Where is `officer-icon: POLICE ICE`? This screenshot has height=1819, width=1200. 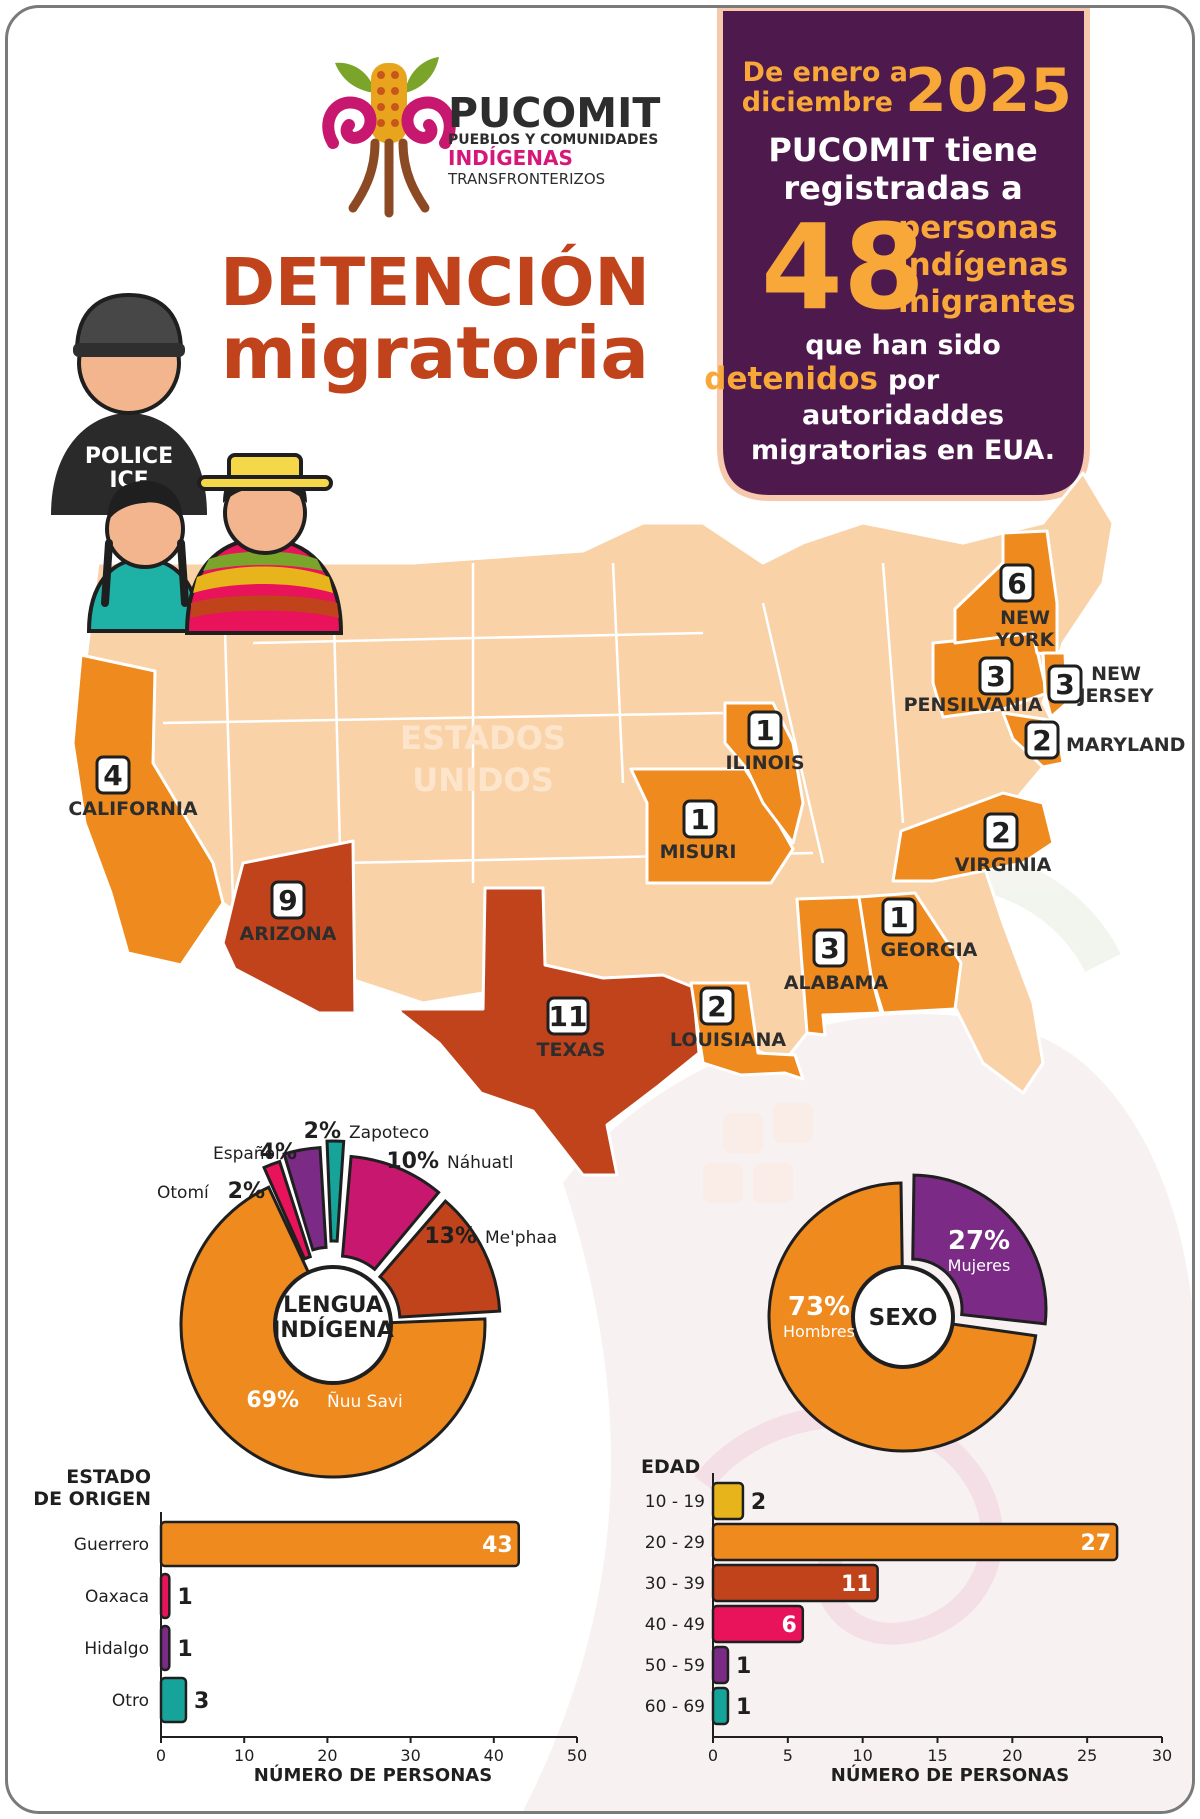 officer-icon: POLICE ICE is located at coordinates (129, 403).